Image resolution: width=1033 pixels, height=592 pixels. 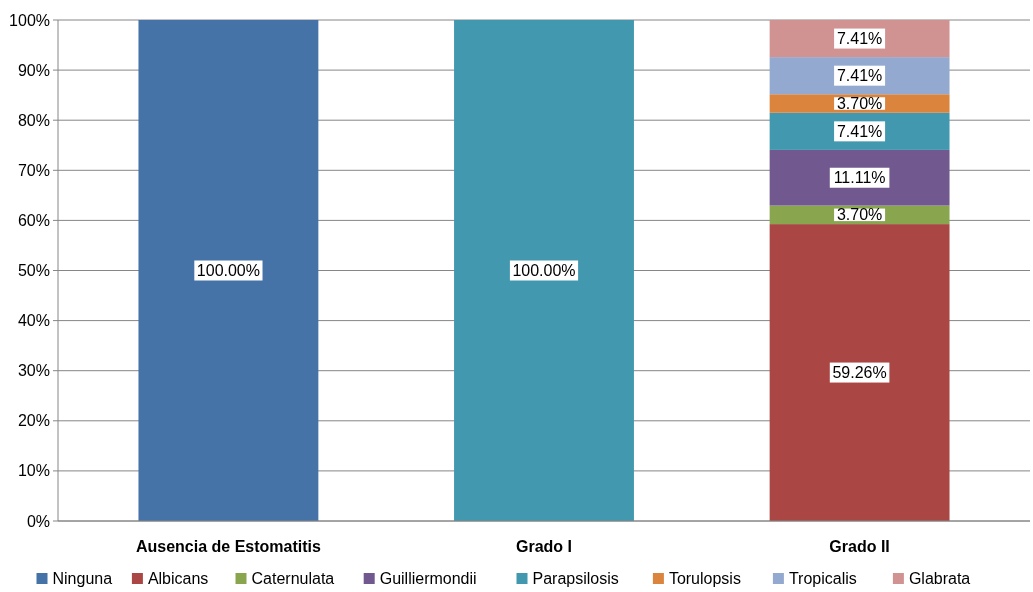 I want to click on legend-label: Albicans, so click(x=178, y=578).